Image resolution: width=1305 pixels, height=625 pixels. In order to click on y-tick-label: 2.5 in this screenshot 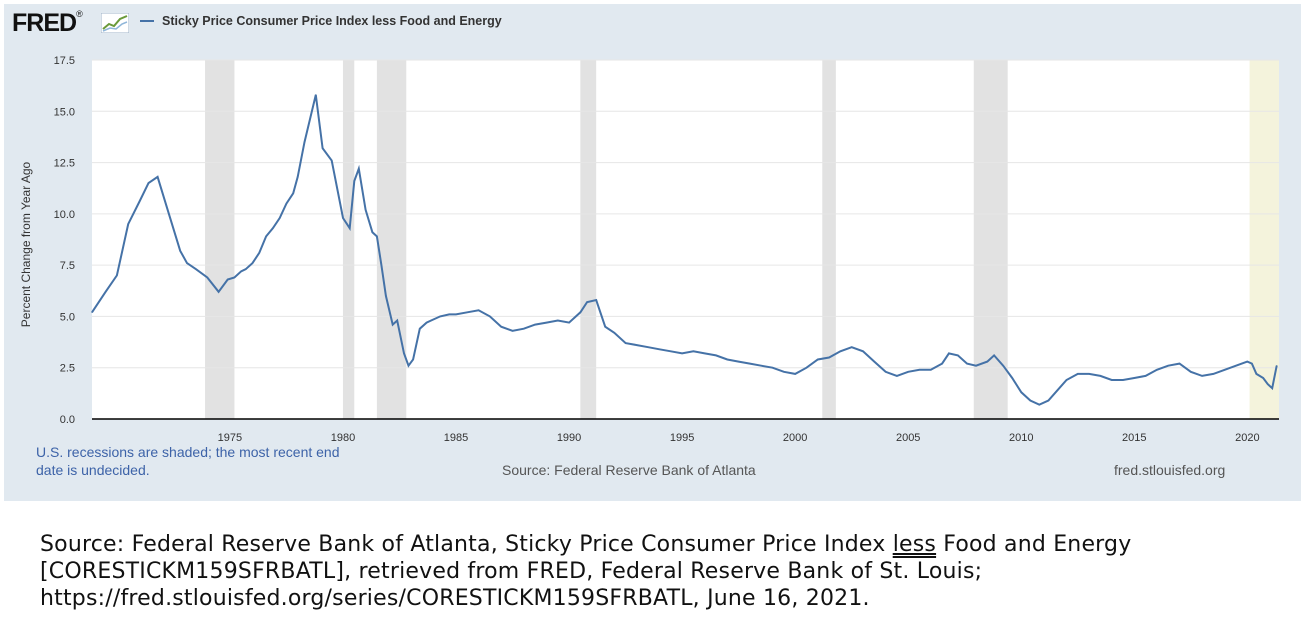, I will do `click(67, 369)`.